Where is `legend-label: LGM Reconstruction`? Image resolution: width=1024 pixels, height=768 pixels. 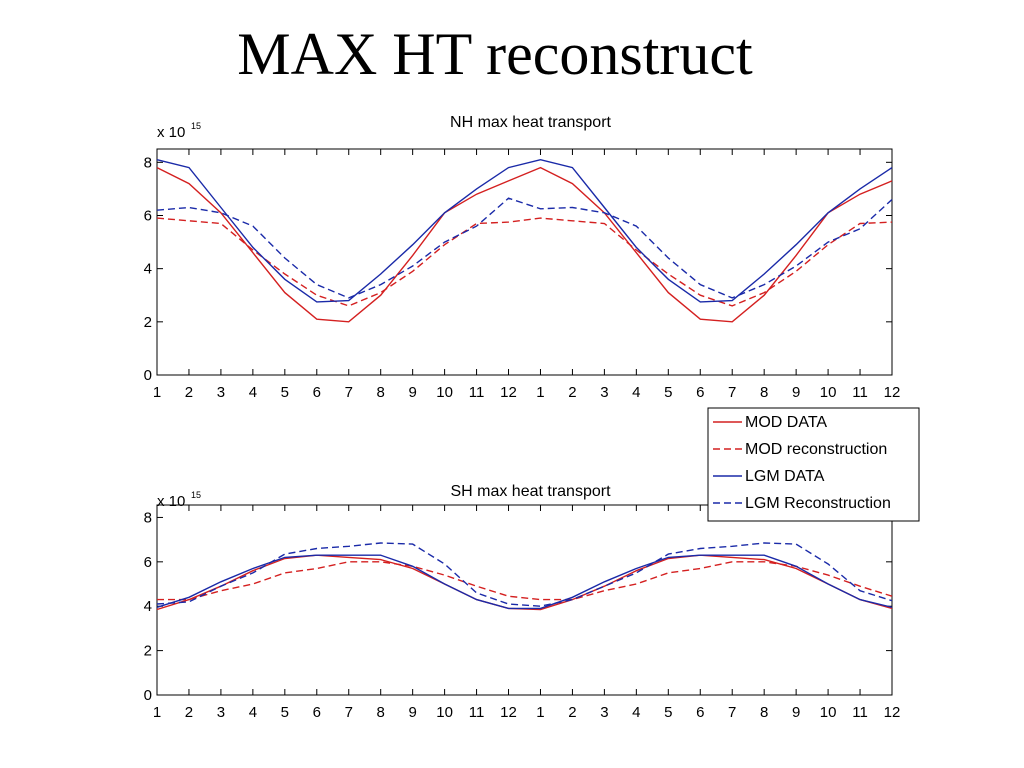
legend-label: LGM Reconstruction is located at coordinates (818, 503).